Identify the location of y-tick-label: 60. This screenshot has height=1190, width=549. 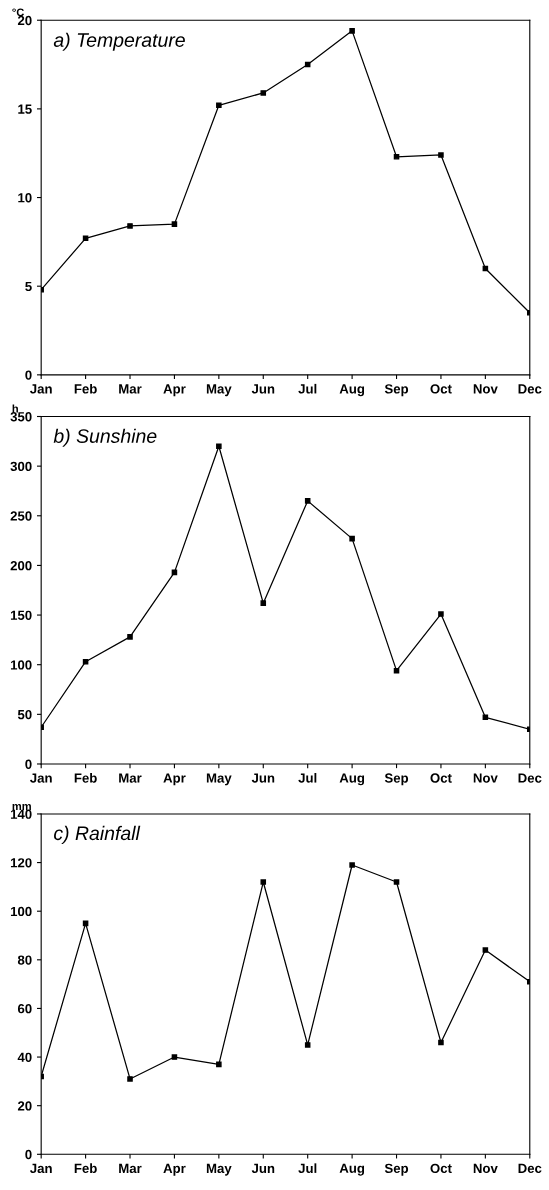
(24, 1009).